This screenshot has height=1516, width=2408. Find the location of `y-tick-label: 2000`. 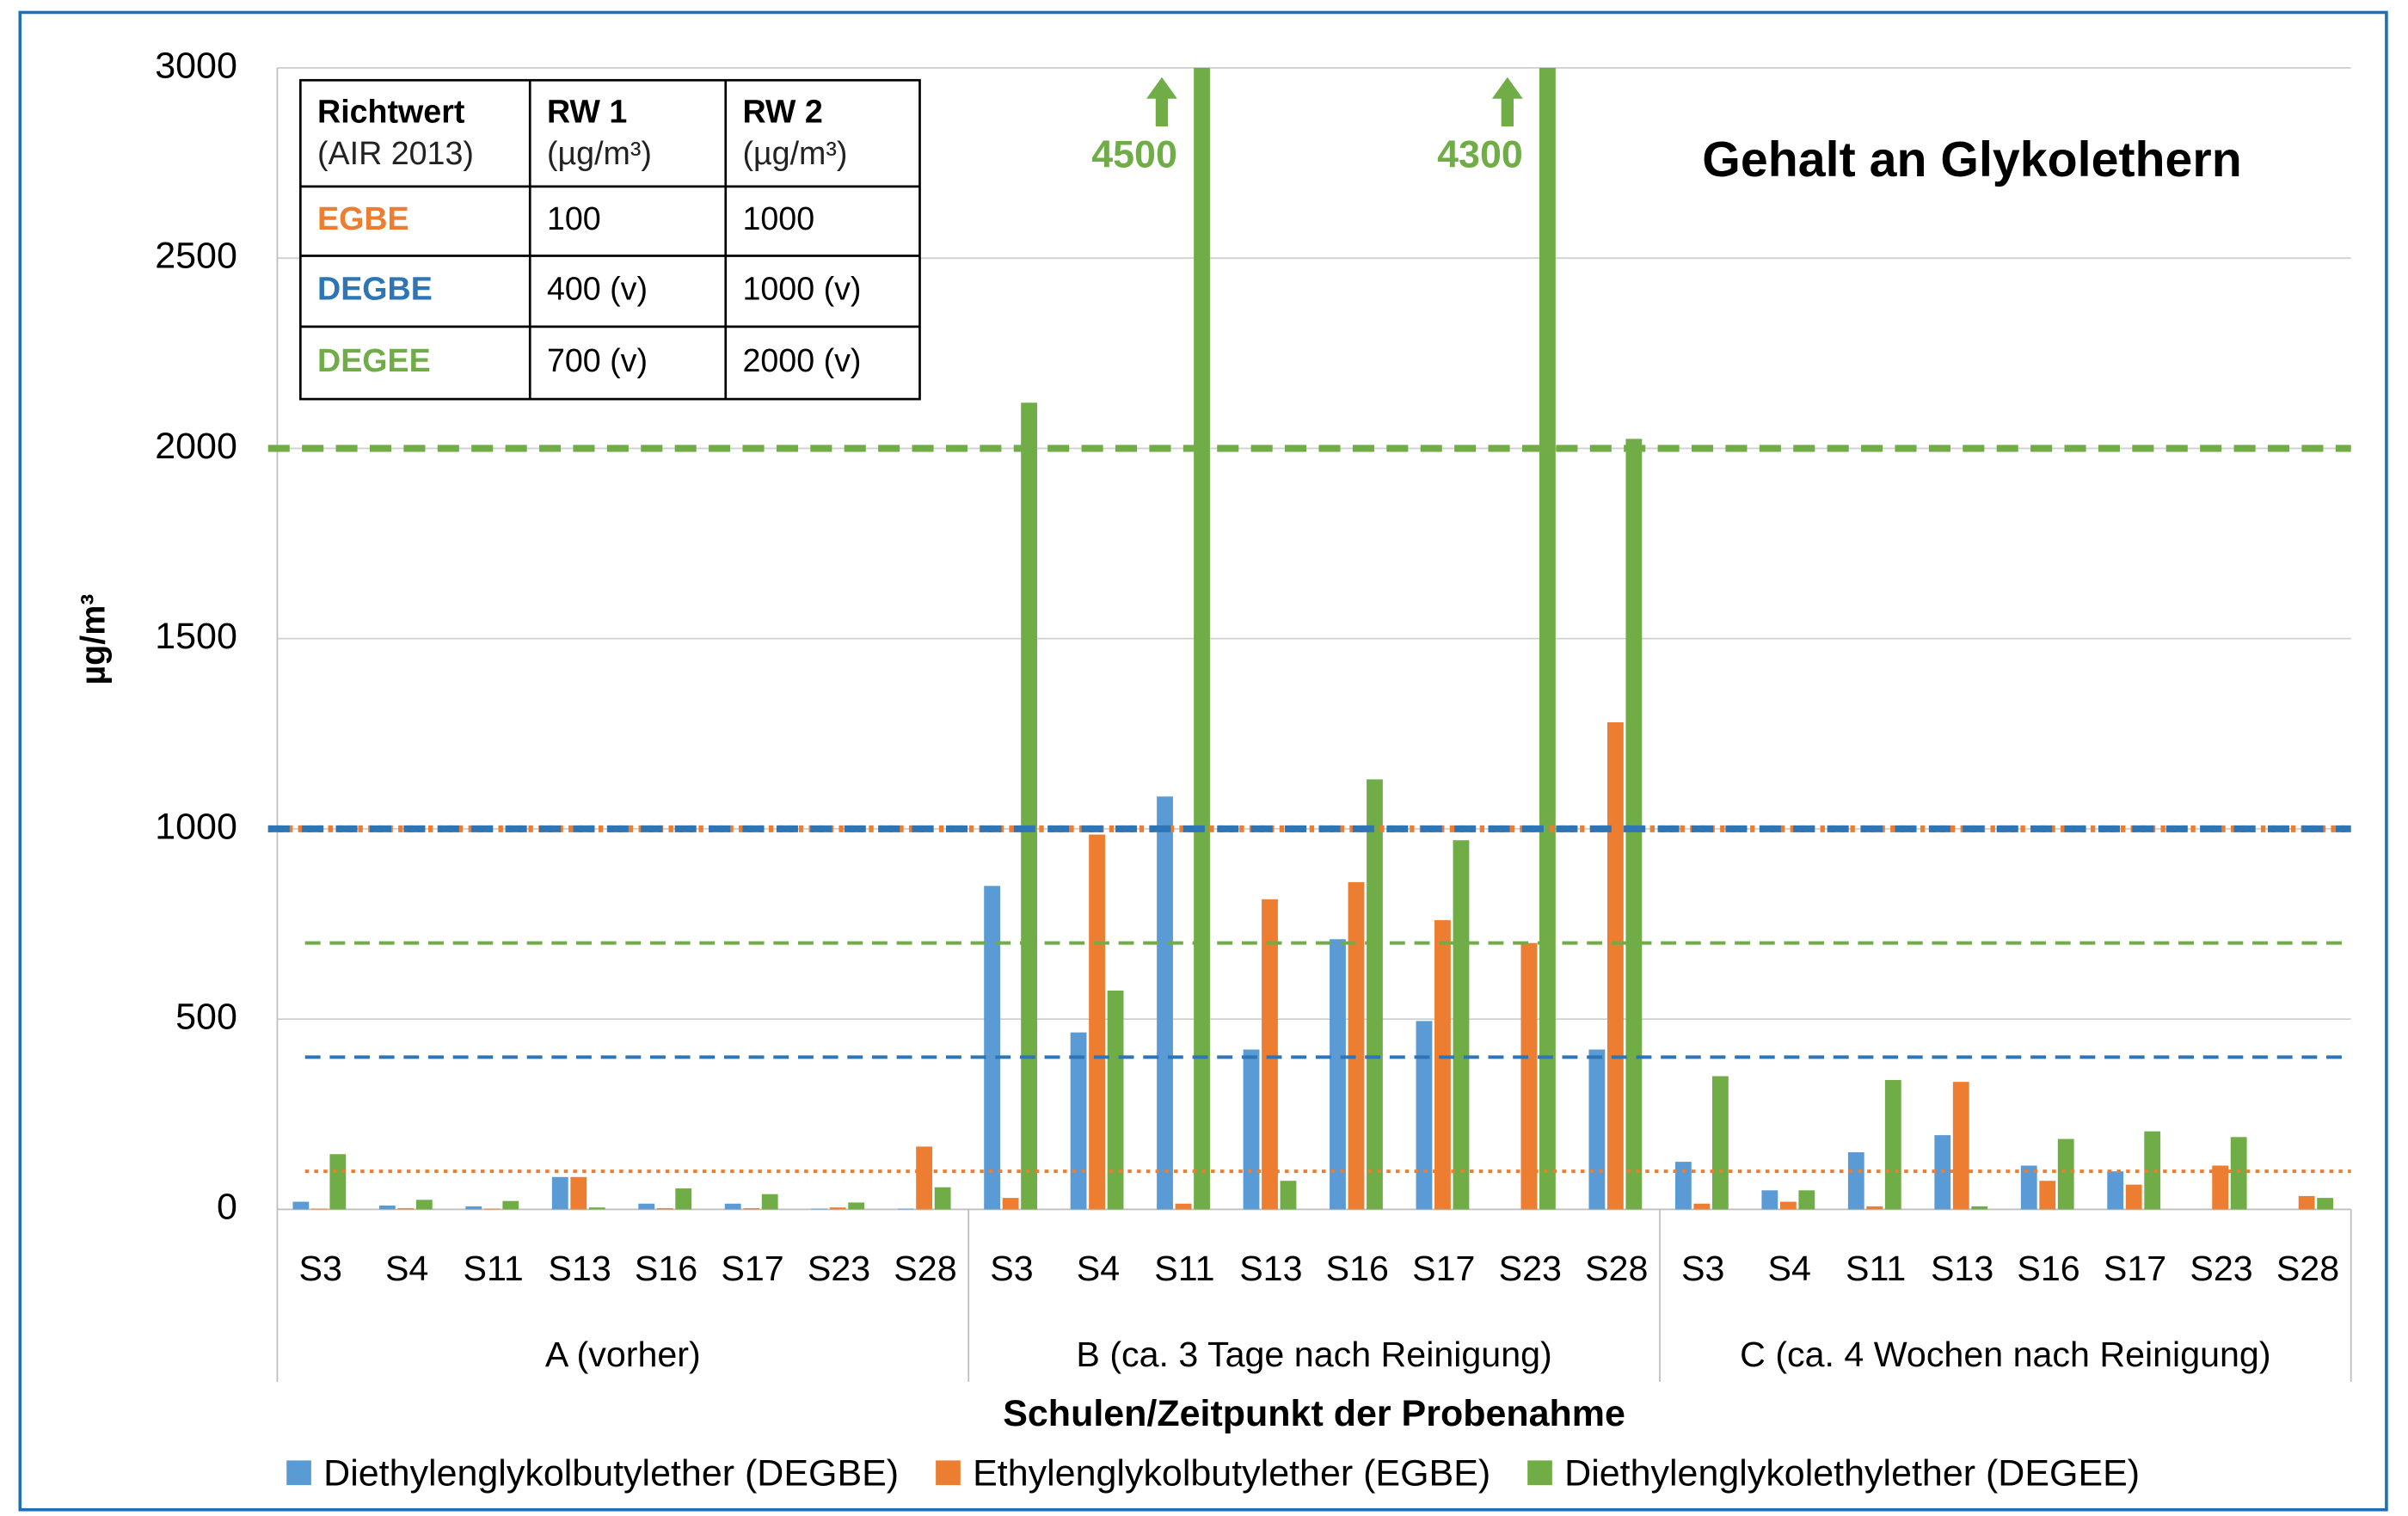

y-tick-label: 2000 is located at coordinates (196, 446).